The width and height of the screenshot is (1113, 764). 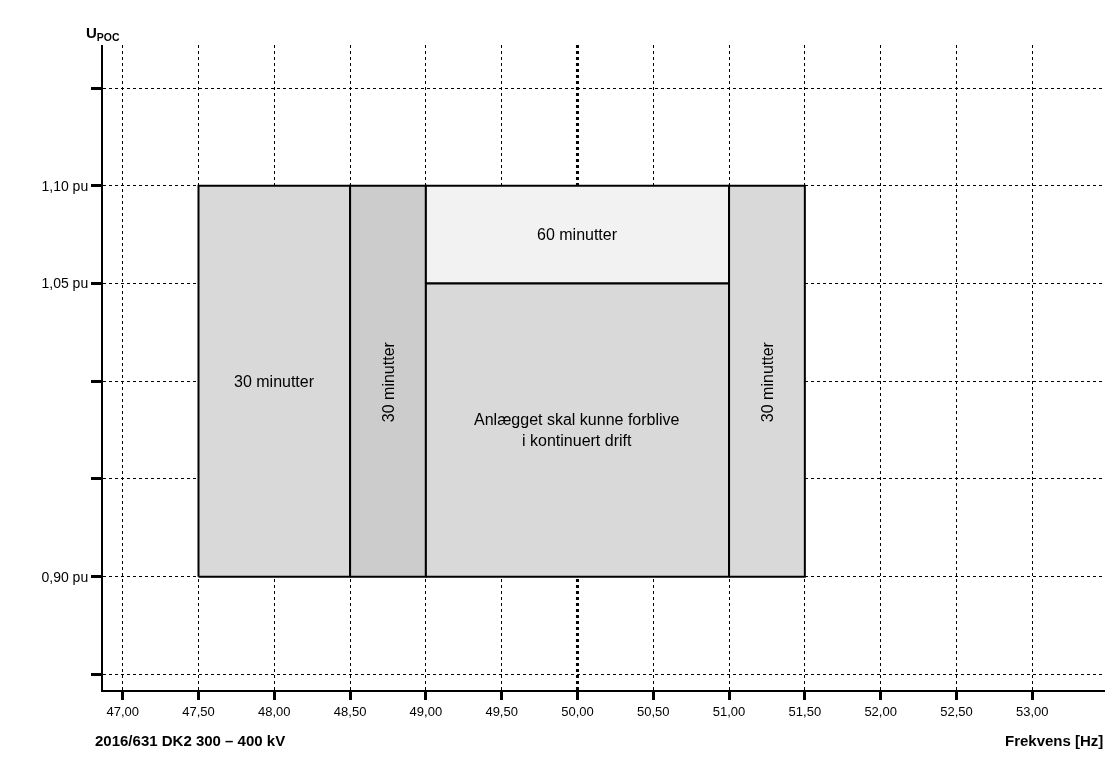 I want to click on x-tick-label: 48,50, so click(x=350, y=711).